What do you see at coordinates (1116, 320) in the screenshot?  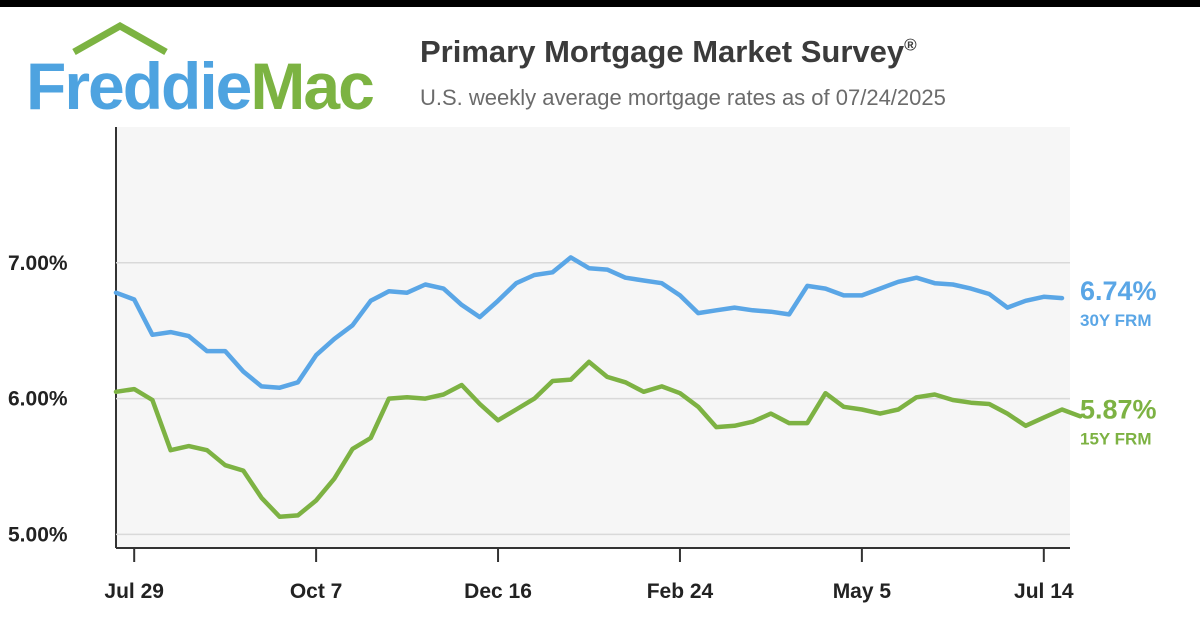 I see `series-name-30y-frm: 30Y FRM` at bounding box center [1116, 320].